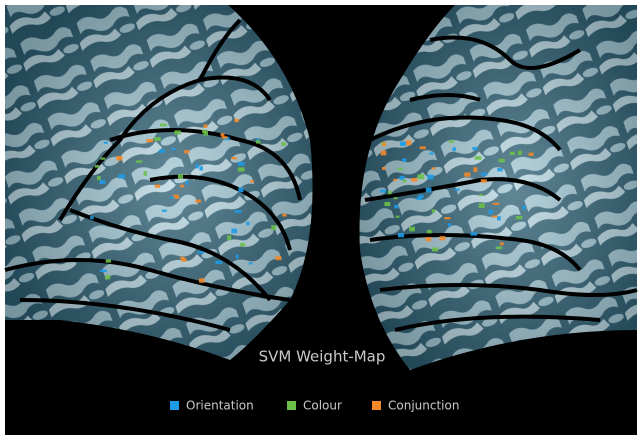  What do you see at coordinates (322, 406) in the screenshot?
I see `legend-label: Colour` at bounding box center [322, 406].